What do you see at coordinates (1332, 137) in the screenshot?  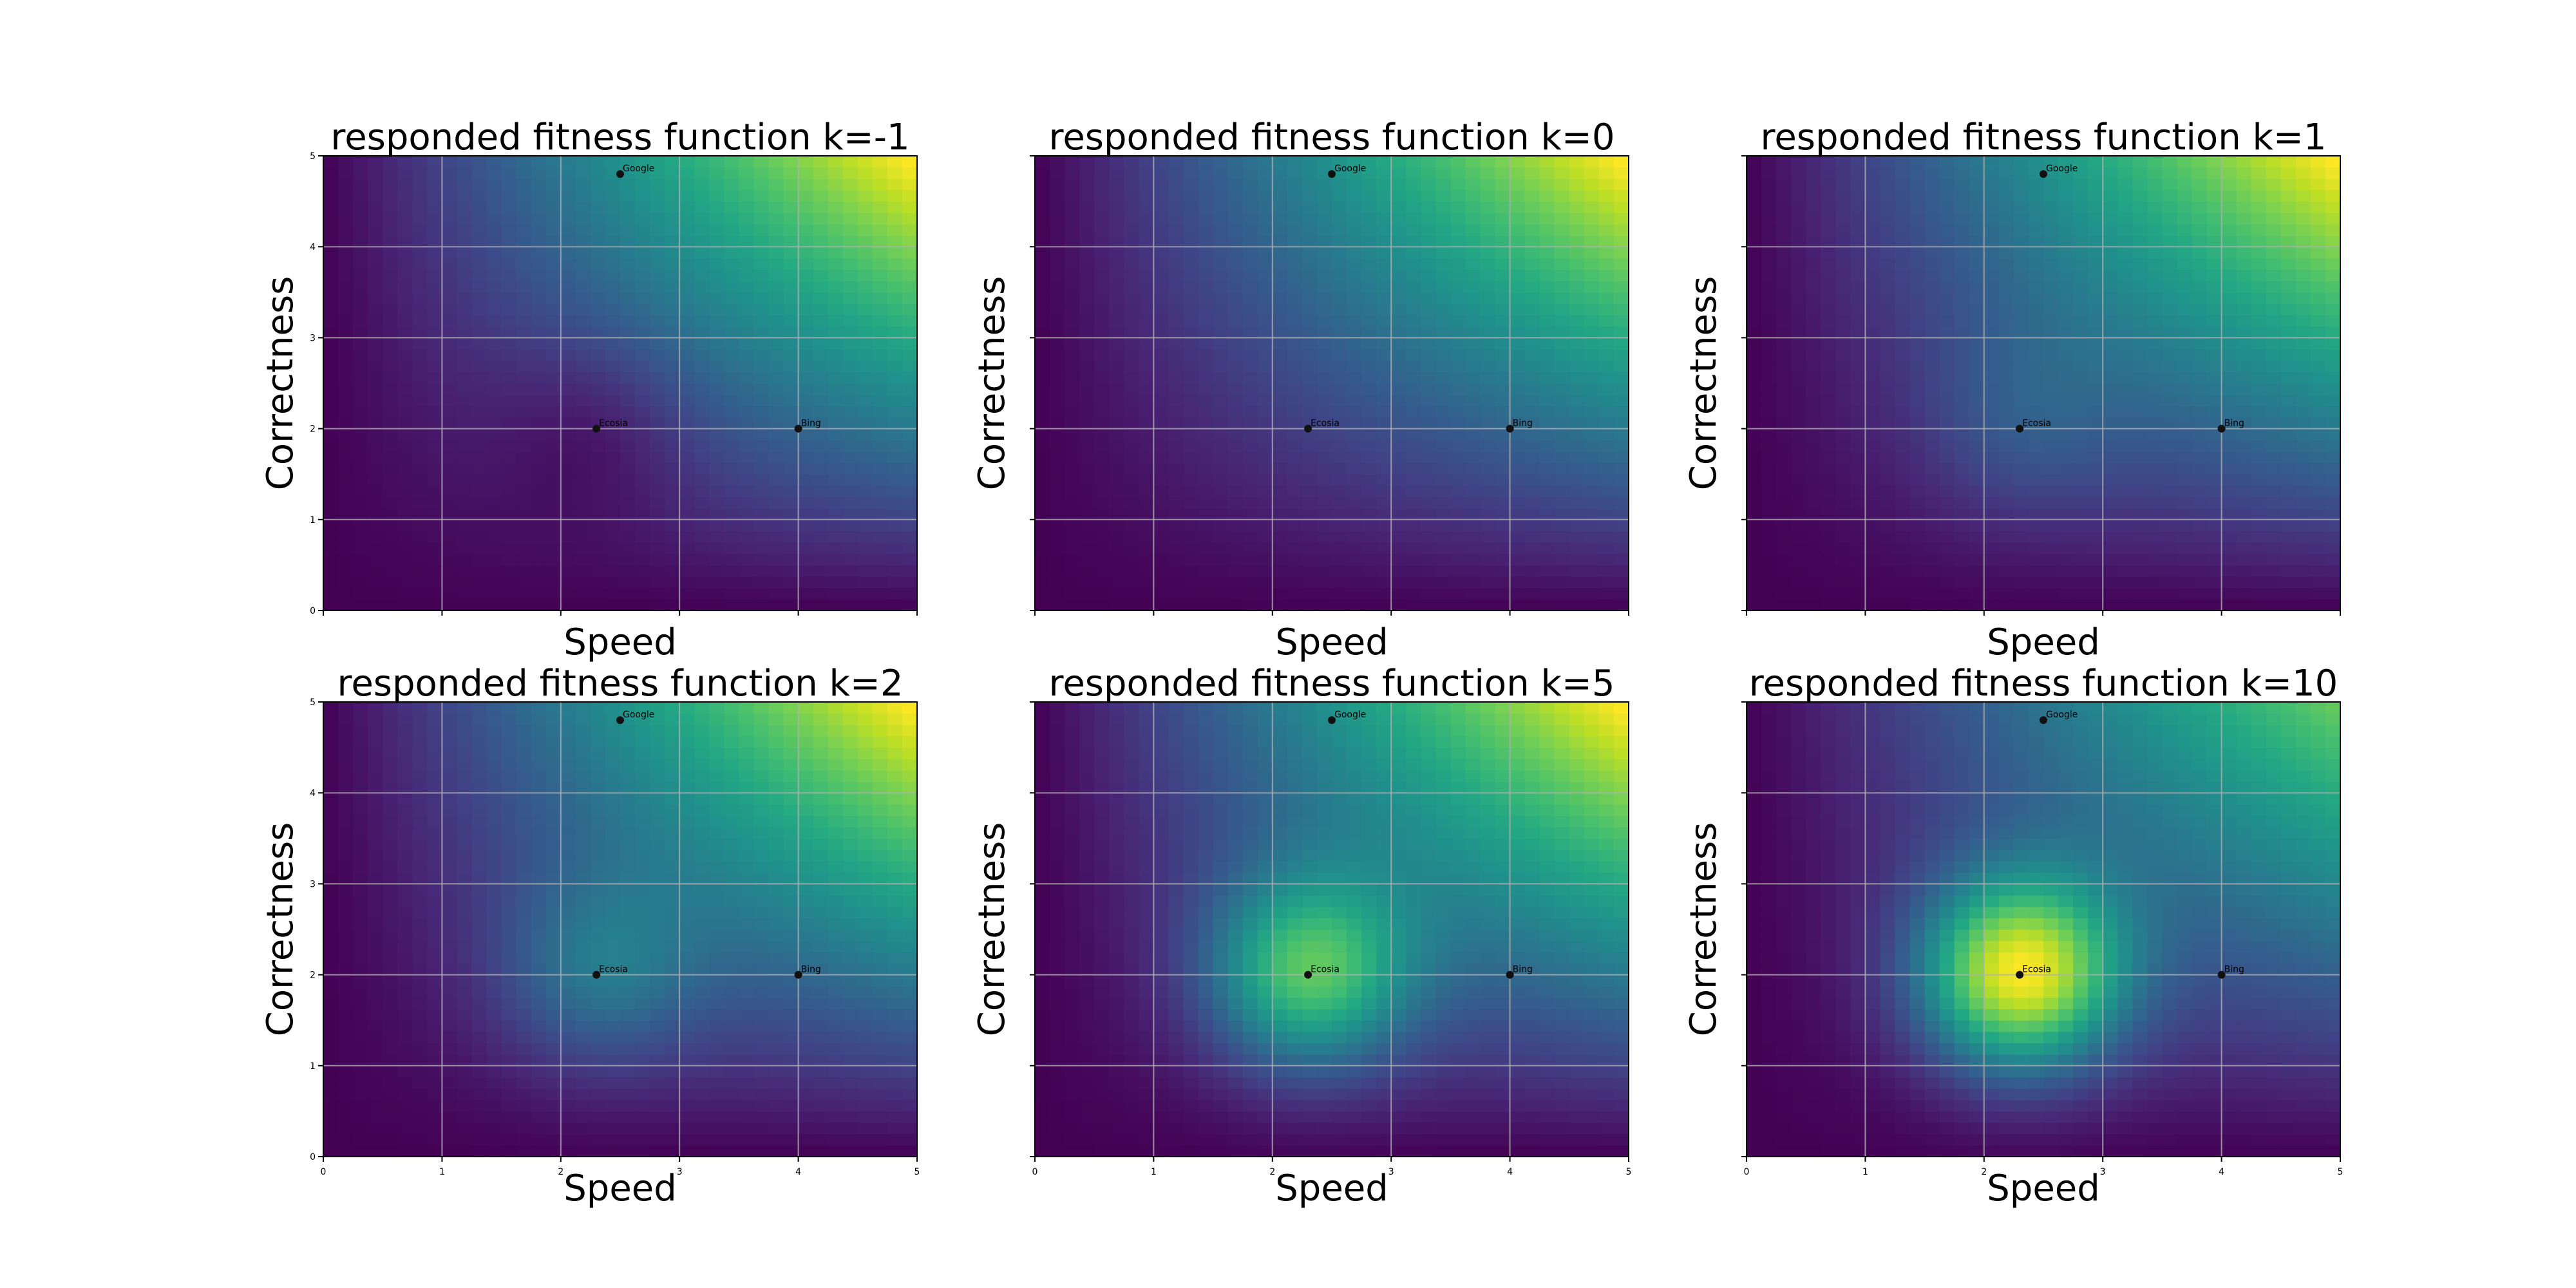 I see `subplot-title: responded fitness function k=0` at bounding box center [1332, 137].